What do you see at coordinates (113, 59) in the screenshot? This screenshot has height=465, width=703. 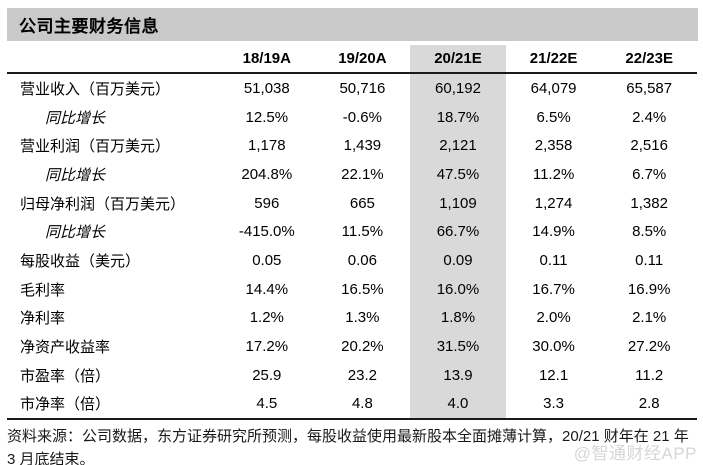 I see `row-label-header` at bounding box center [113, 59].